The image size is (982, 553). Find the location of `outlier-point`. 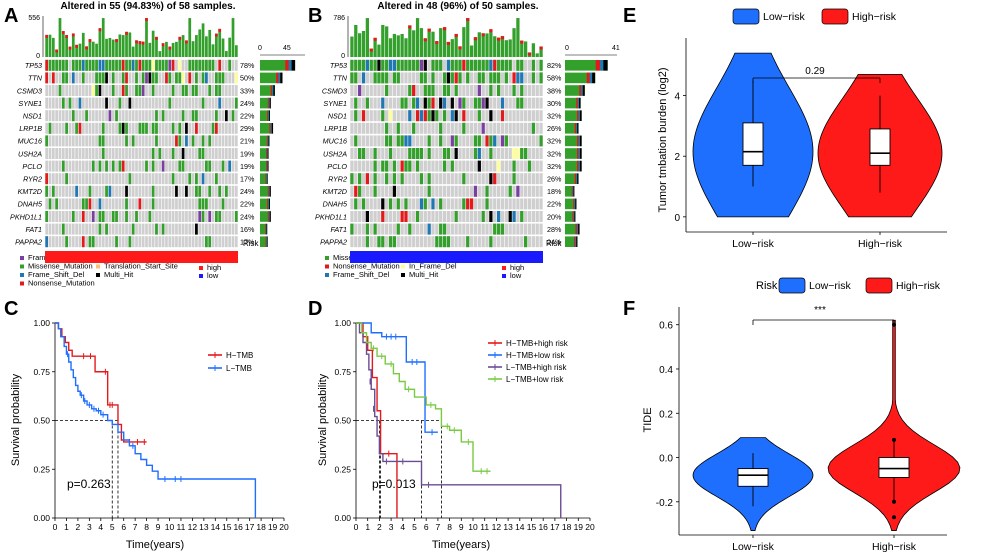

outlier-point is located at coordinates (894, 439).